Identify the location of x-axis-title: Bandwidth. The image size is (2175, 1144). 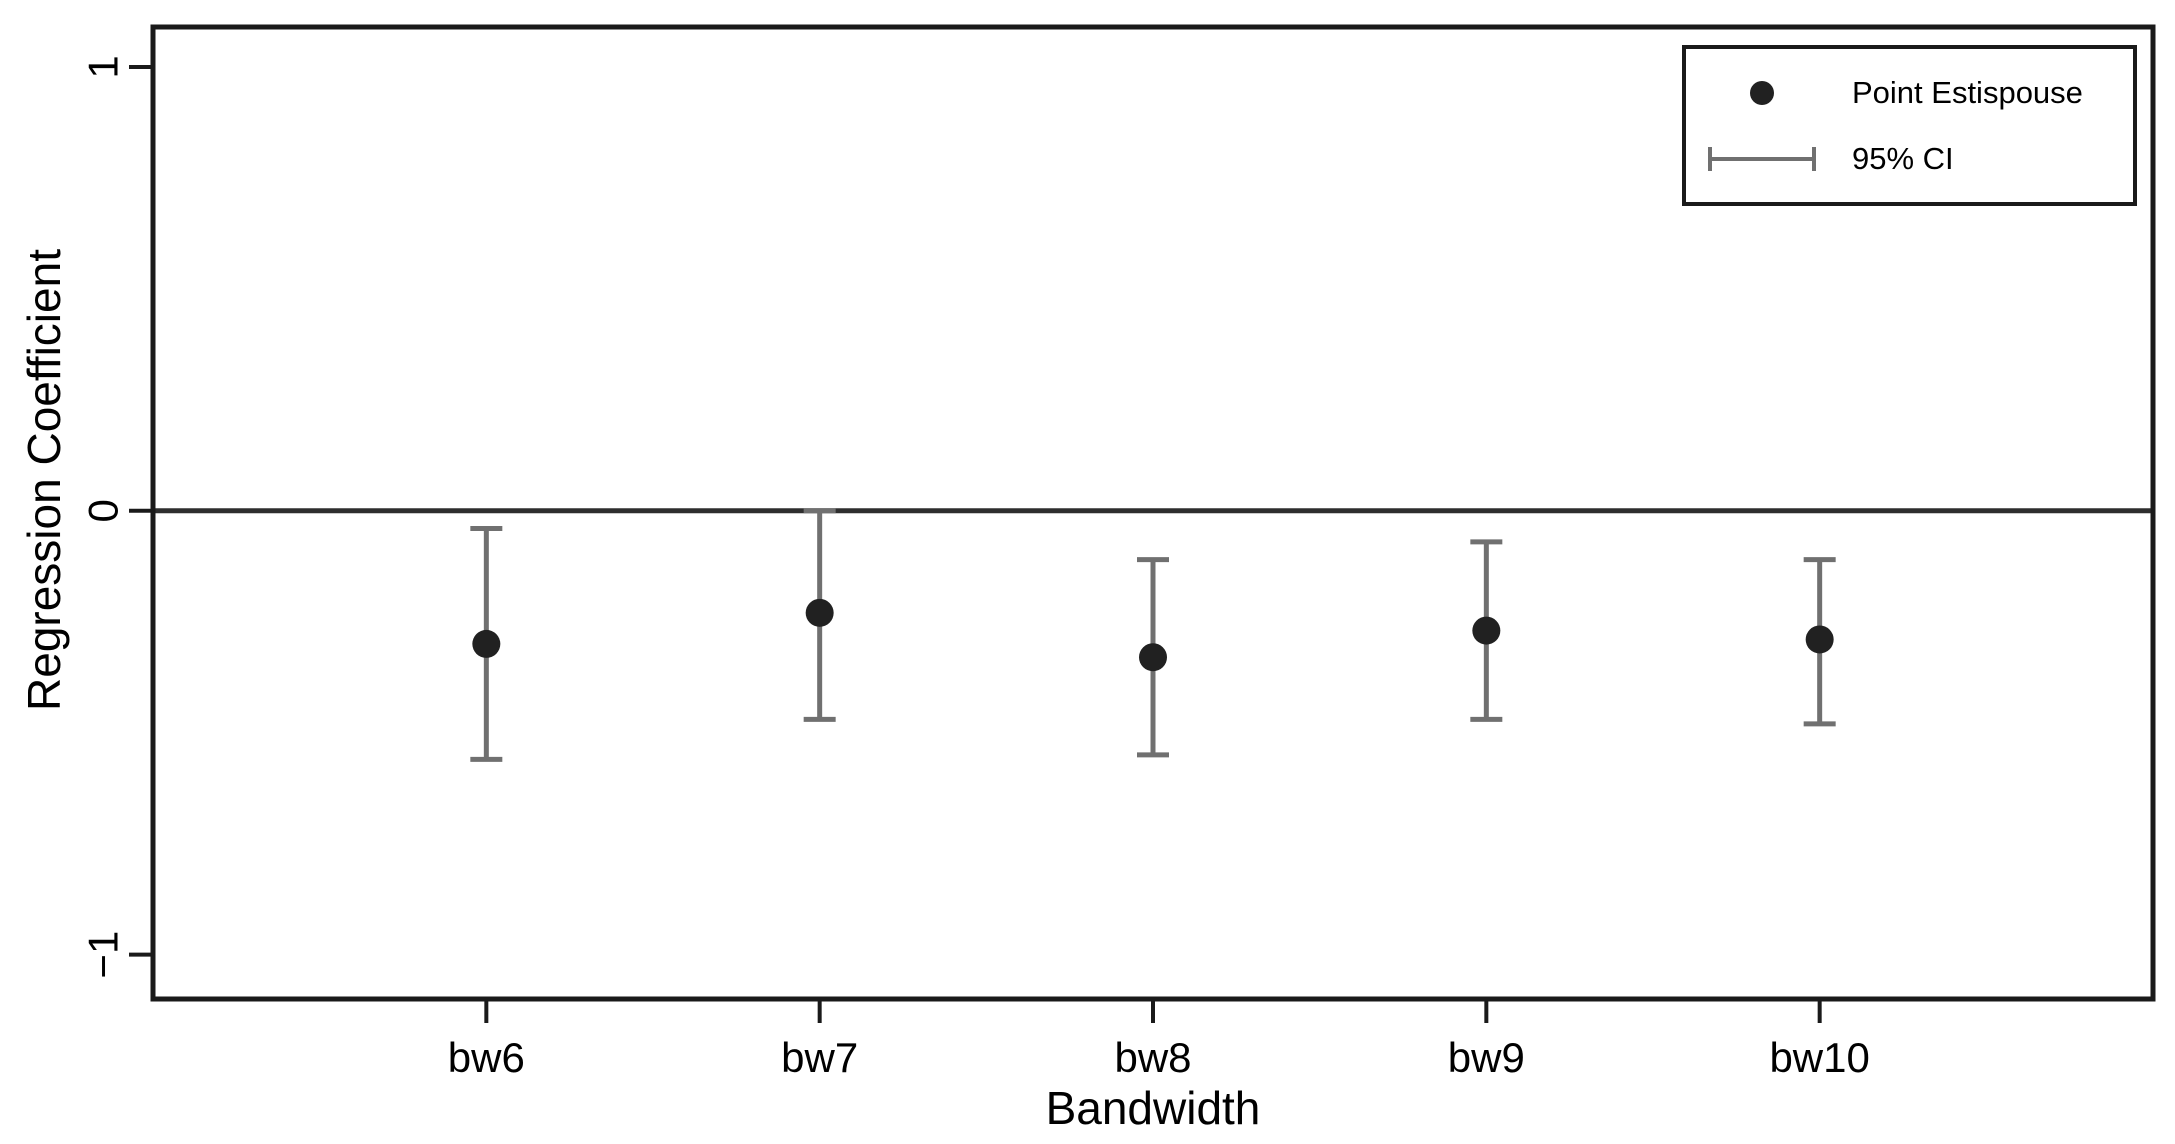
(1153, 1108).